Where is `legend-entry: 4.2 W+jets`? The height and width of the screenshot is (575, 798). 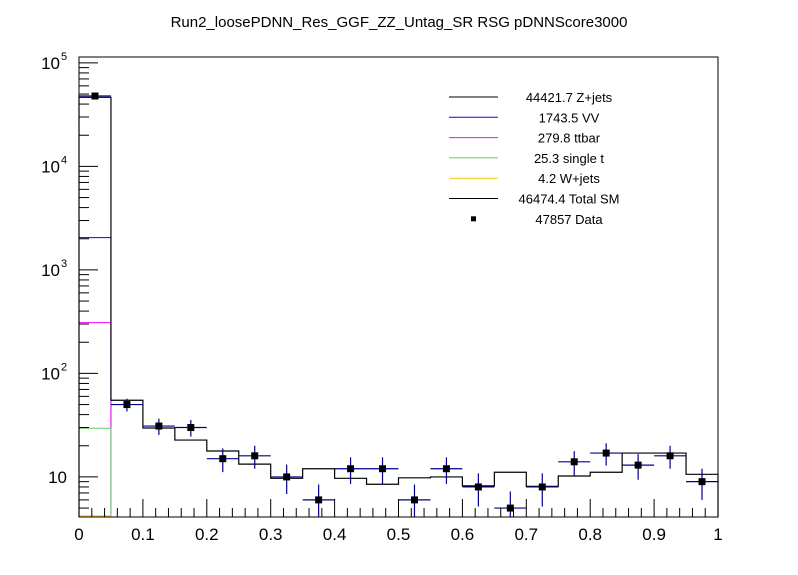 legend-entry: 4.2 W+jets is located at coordinates (524, 178).